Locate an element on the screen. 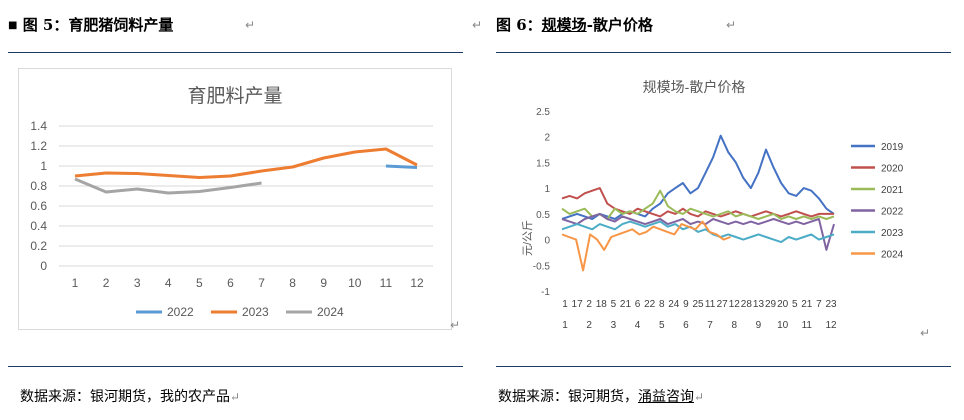 The width and height of the screenshot is (964, 420). left-figure-title-text: 图 5：育肥猪饲料产量 is located at coordinates (98, 25).